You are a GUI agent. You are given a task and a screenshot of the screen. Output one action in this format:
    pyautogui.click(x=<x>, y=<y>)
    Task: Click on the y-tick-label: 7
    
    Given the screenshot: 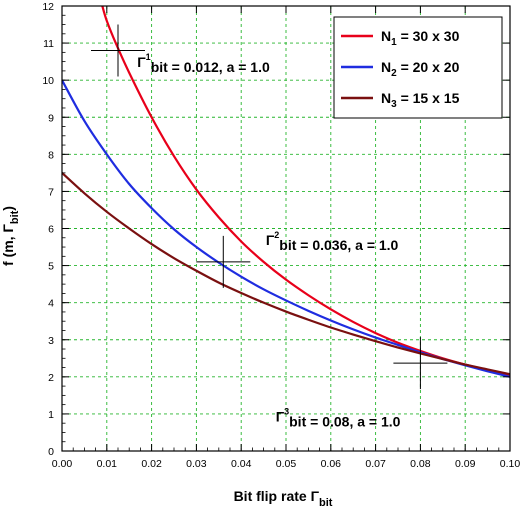 What is the action you would take?
    pyautogui.click(x=51, y=192)
    